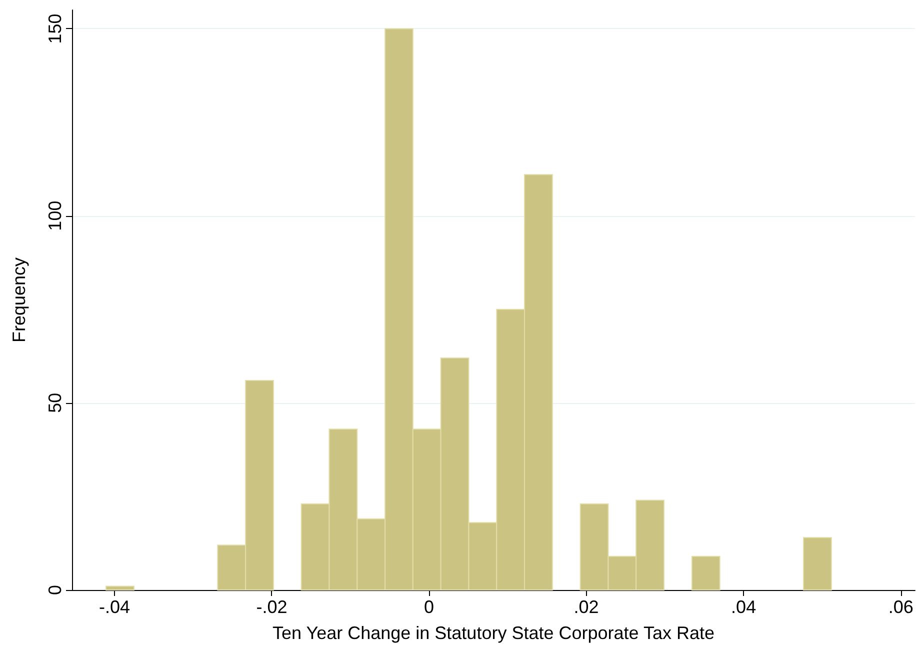 This screenshot has width=922, height=658. I want to click on y-tick-label: 50, so click(55, 402).